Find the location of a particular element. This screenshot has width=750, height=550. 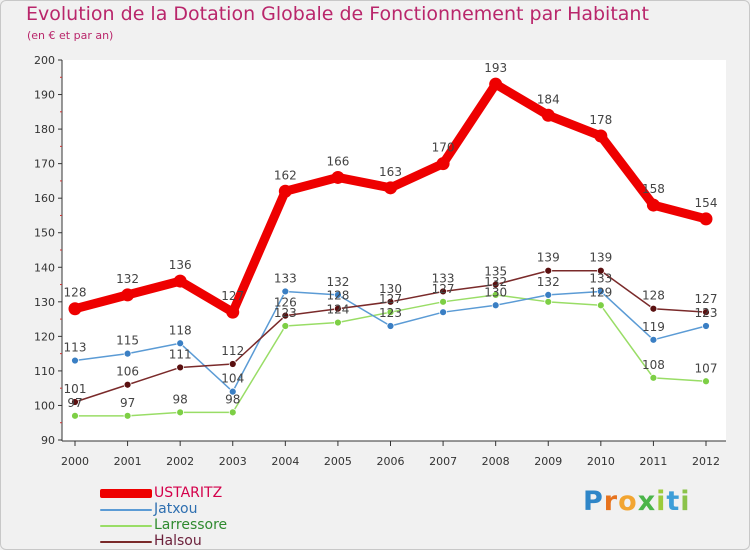

chart-subtitle: (en € et par an) is located at coordinates (70, 35).